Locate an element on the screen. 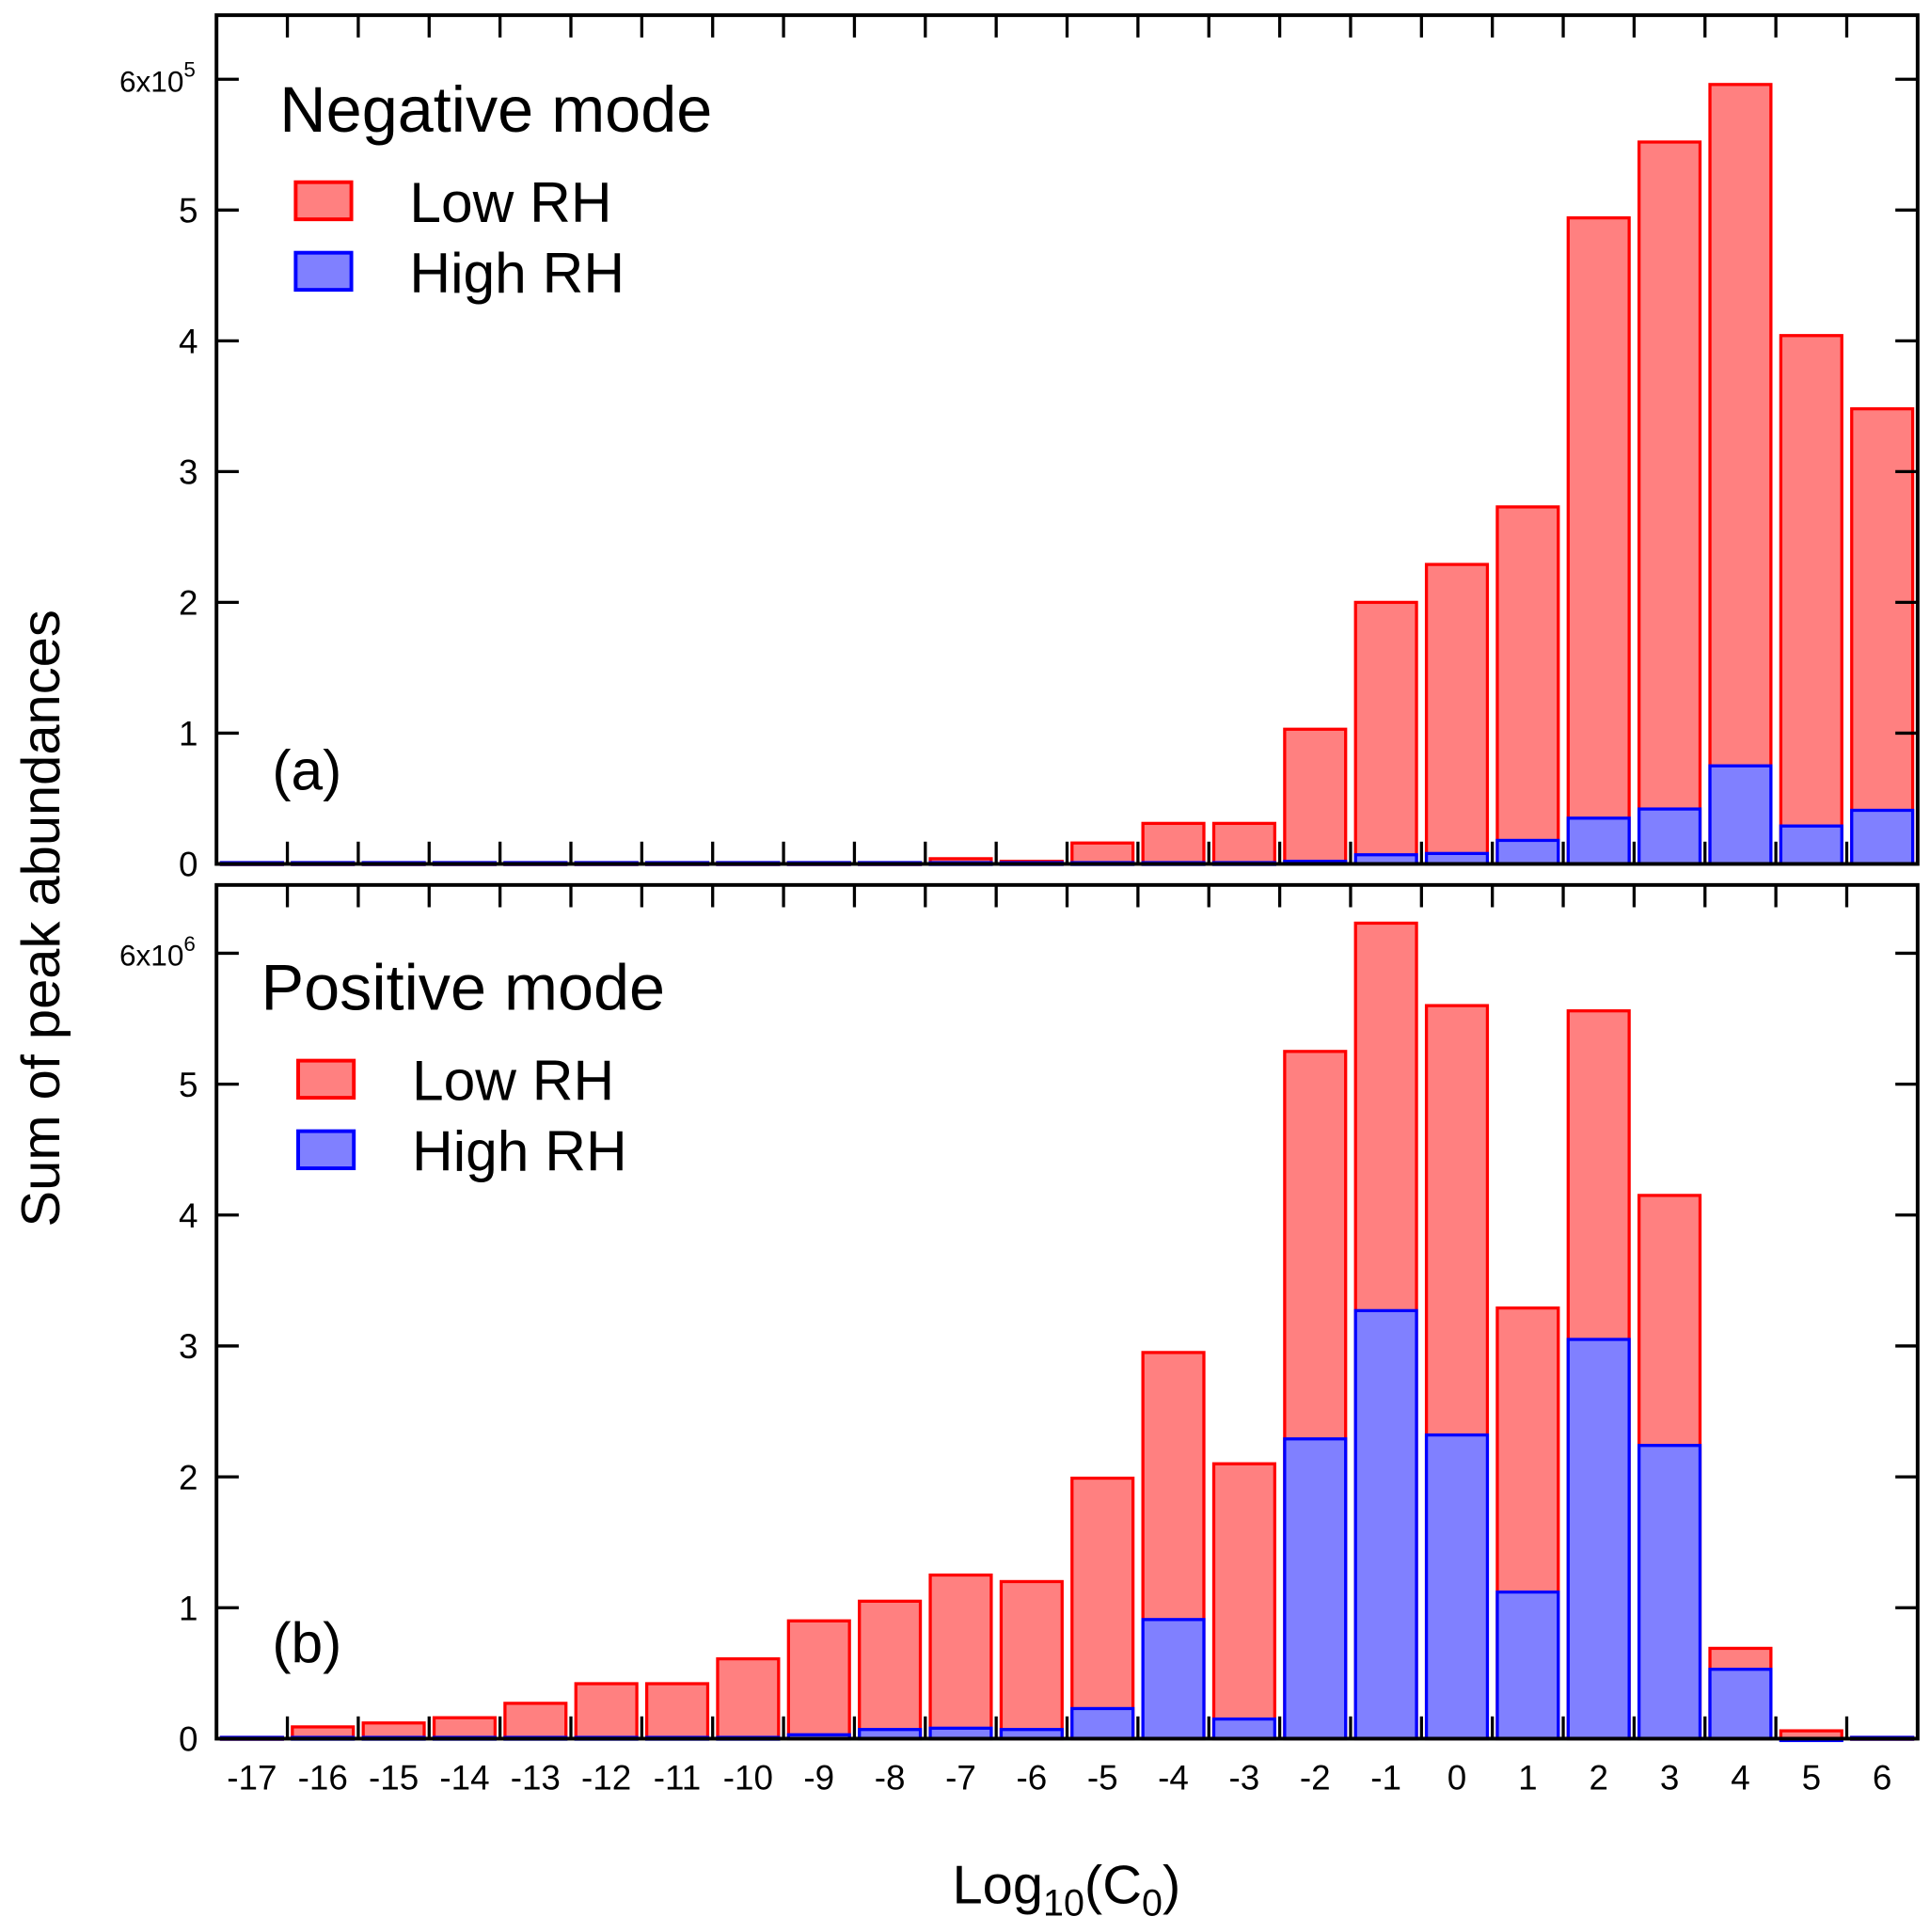 The height and width of the screenshot is (1932, 1930). bar-low-rh--8 is located at coordinates (891, 1670).